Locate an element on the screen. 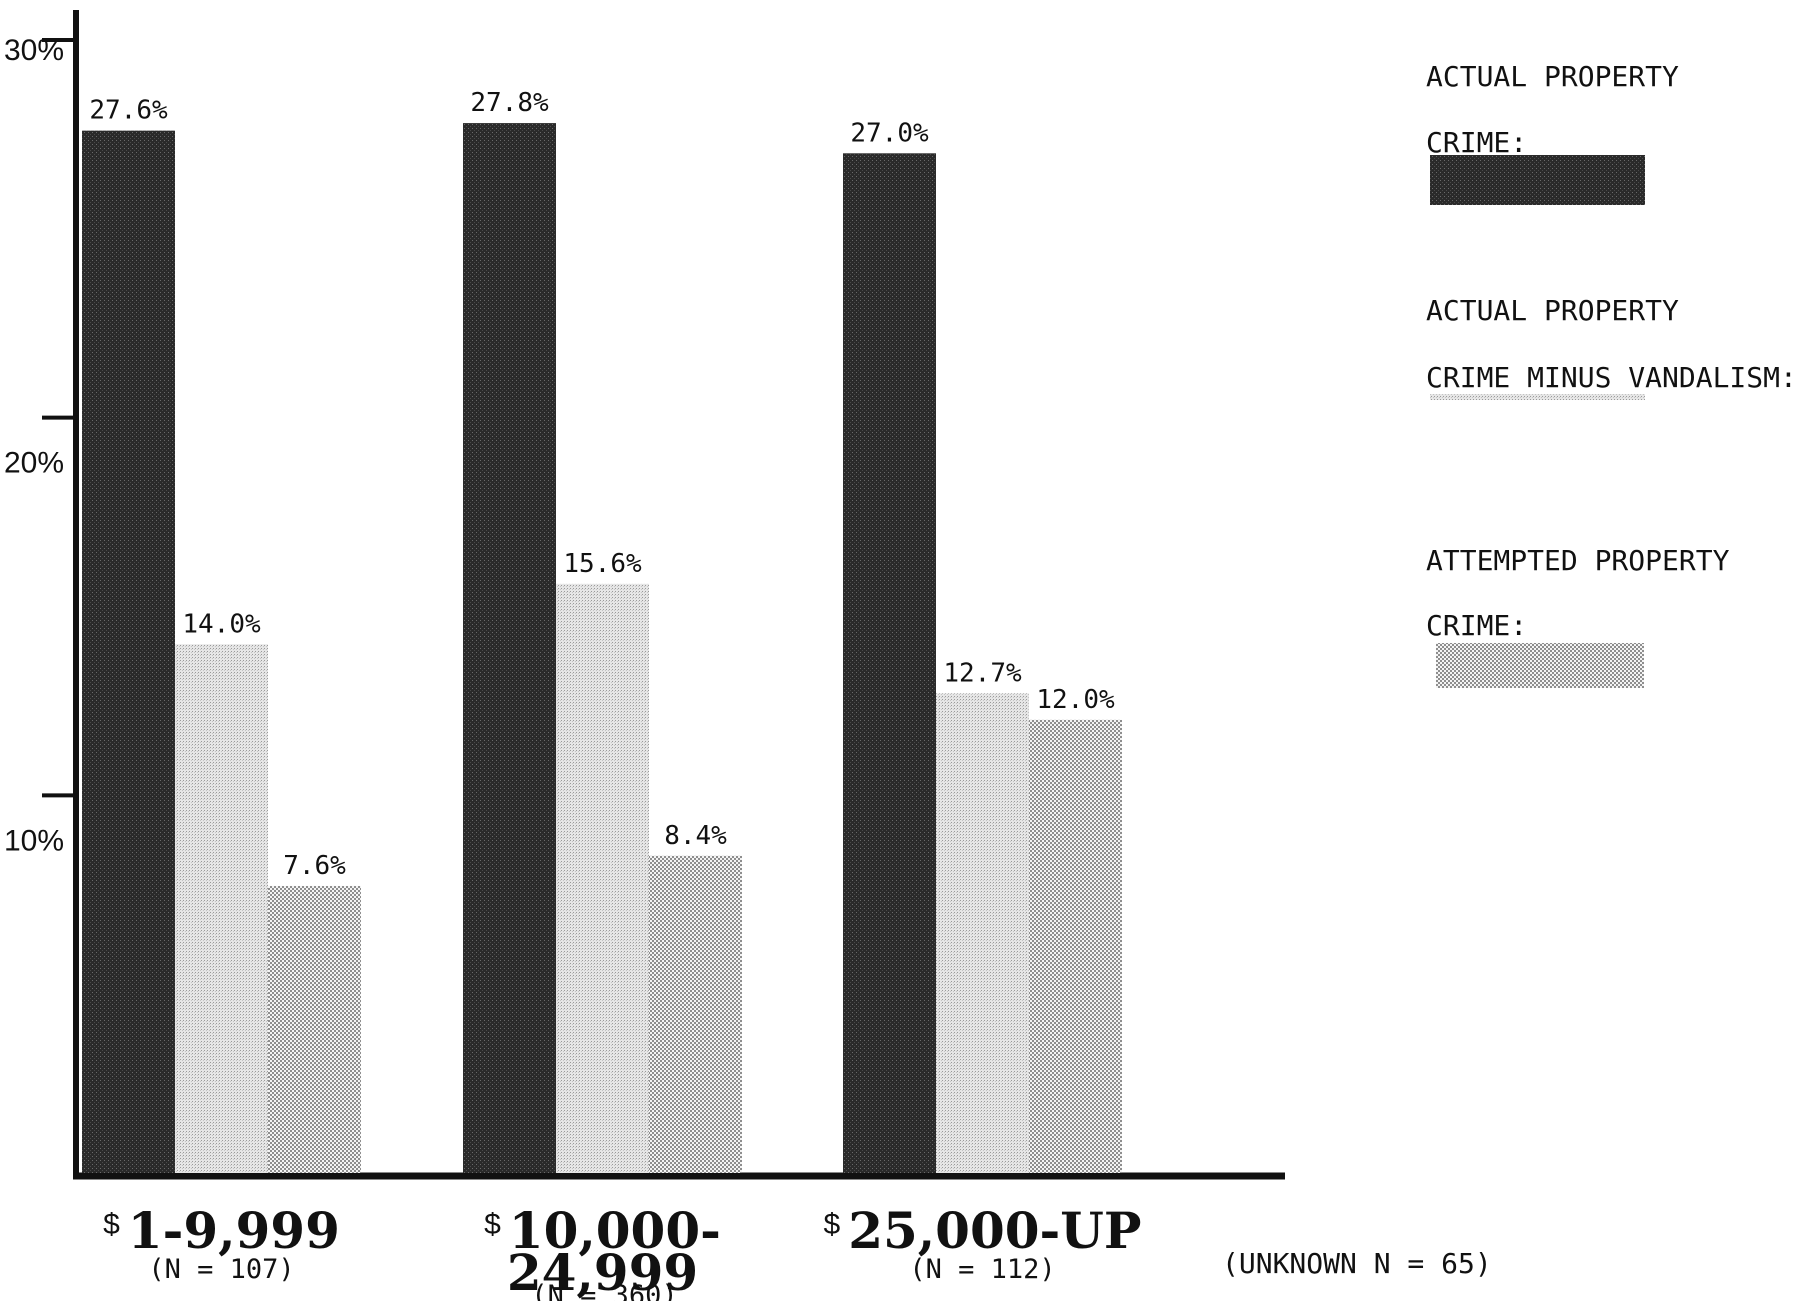 The image size is (1797, 1301). x-category-label: $10,000- is located at coordinates (602, 1230).